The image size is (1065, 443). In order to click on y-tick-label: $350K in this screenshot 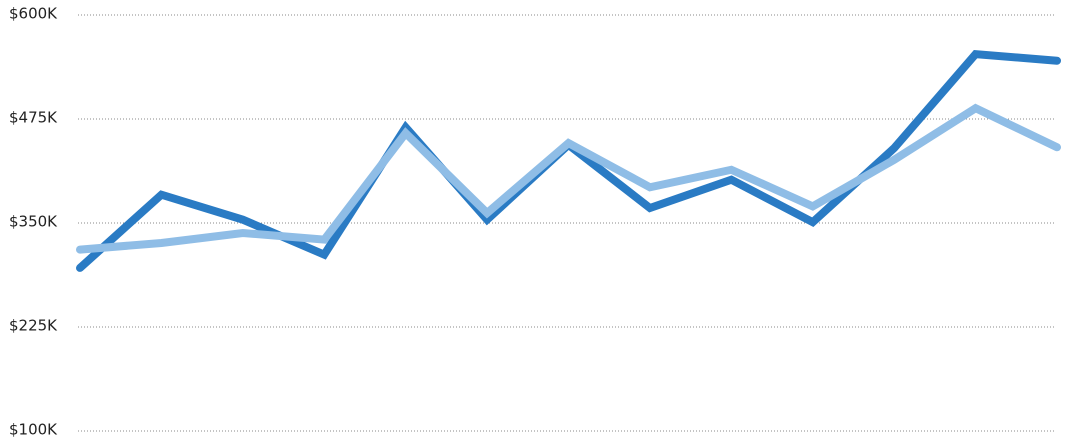, I will do `click(33, 222)`.